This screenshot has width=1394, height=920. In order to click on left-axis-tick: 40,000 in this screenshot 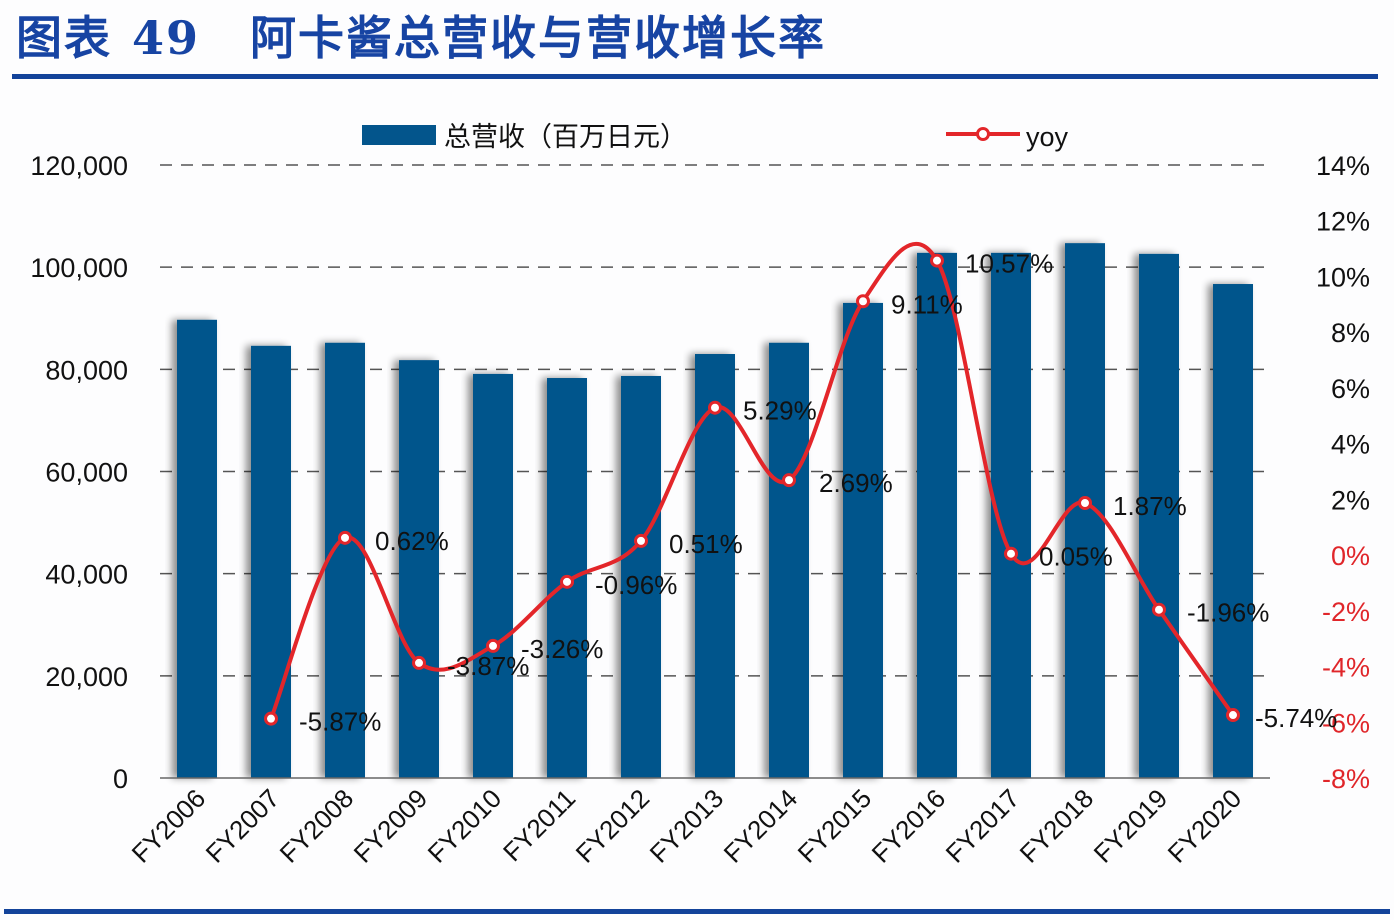, I will do `click(86, 575)`.